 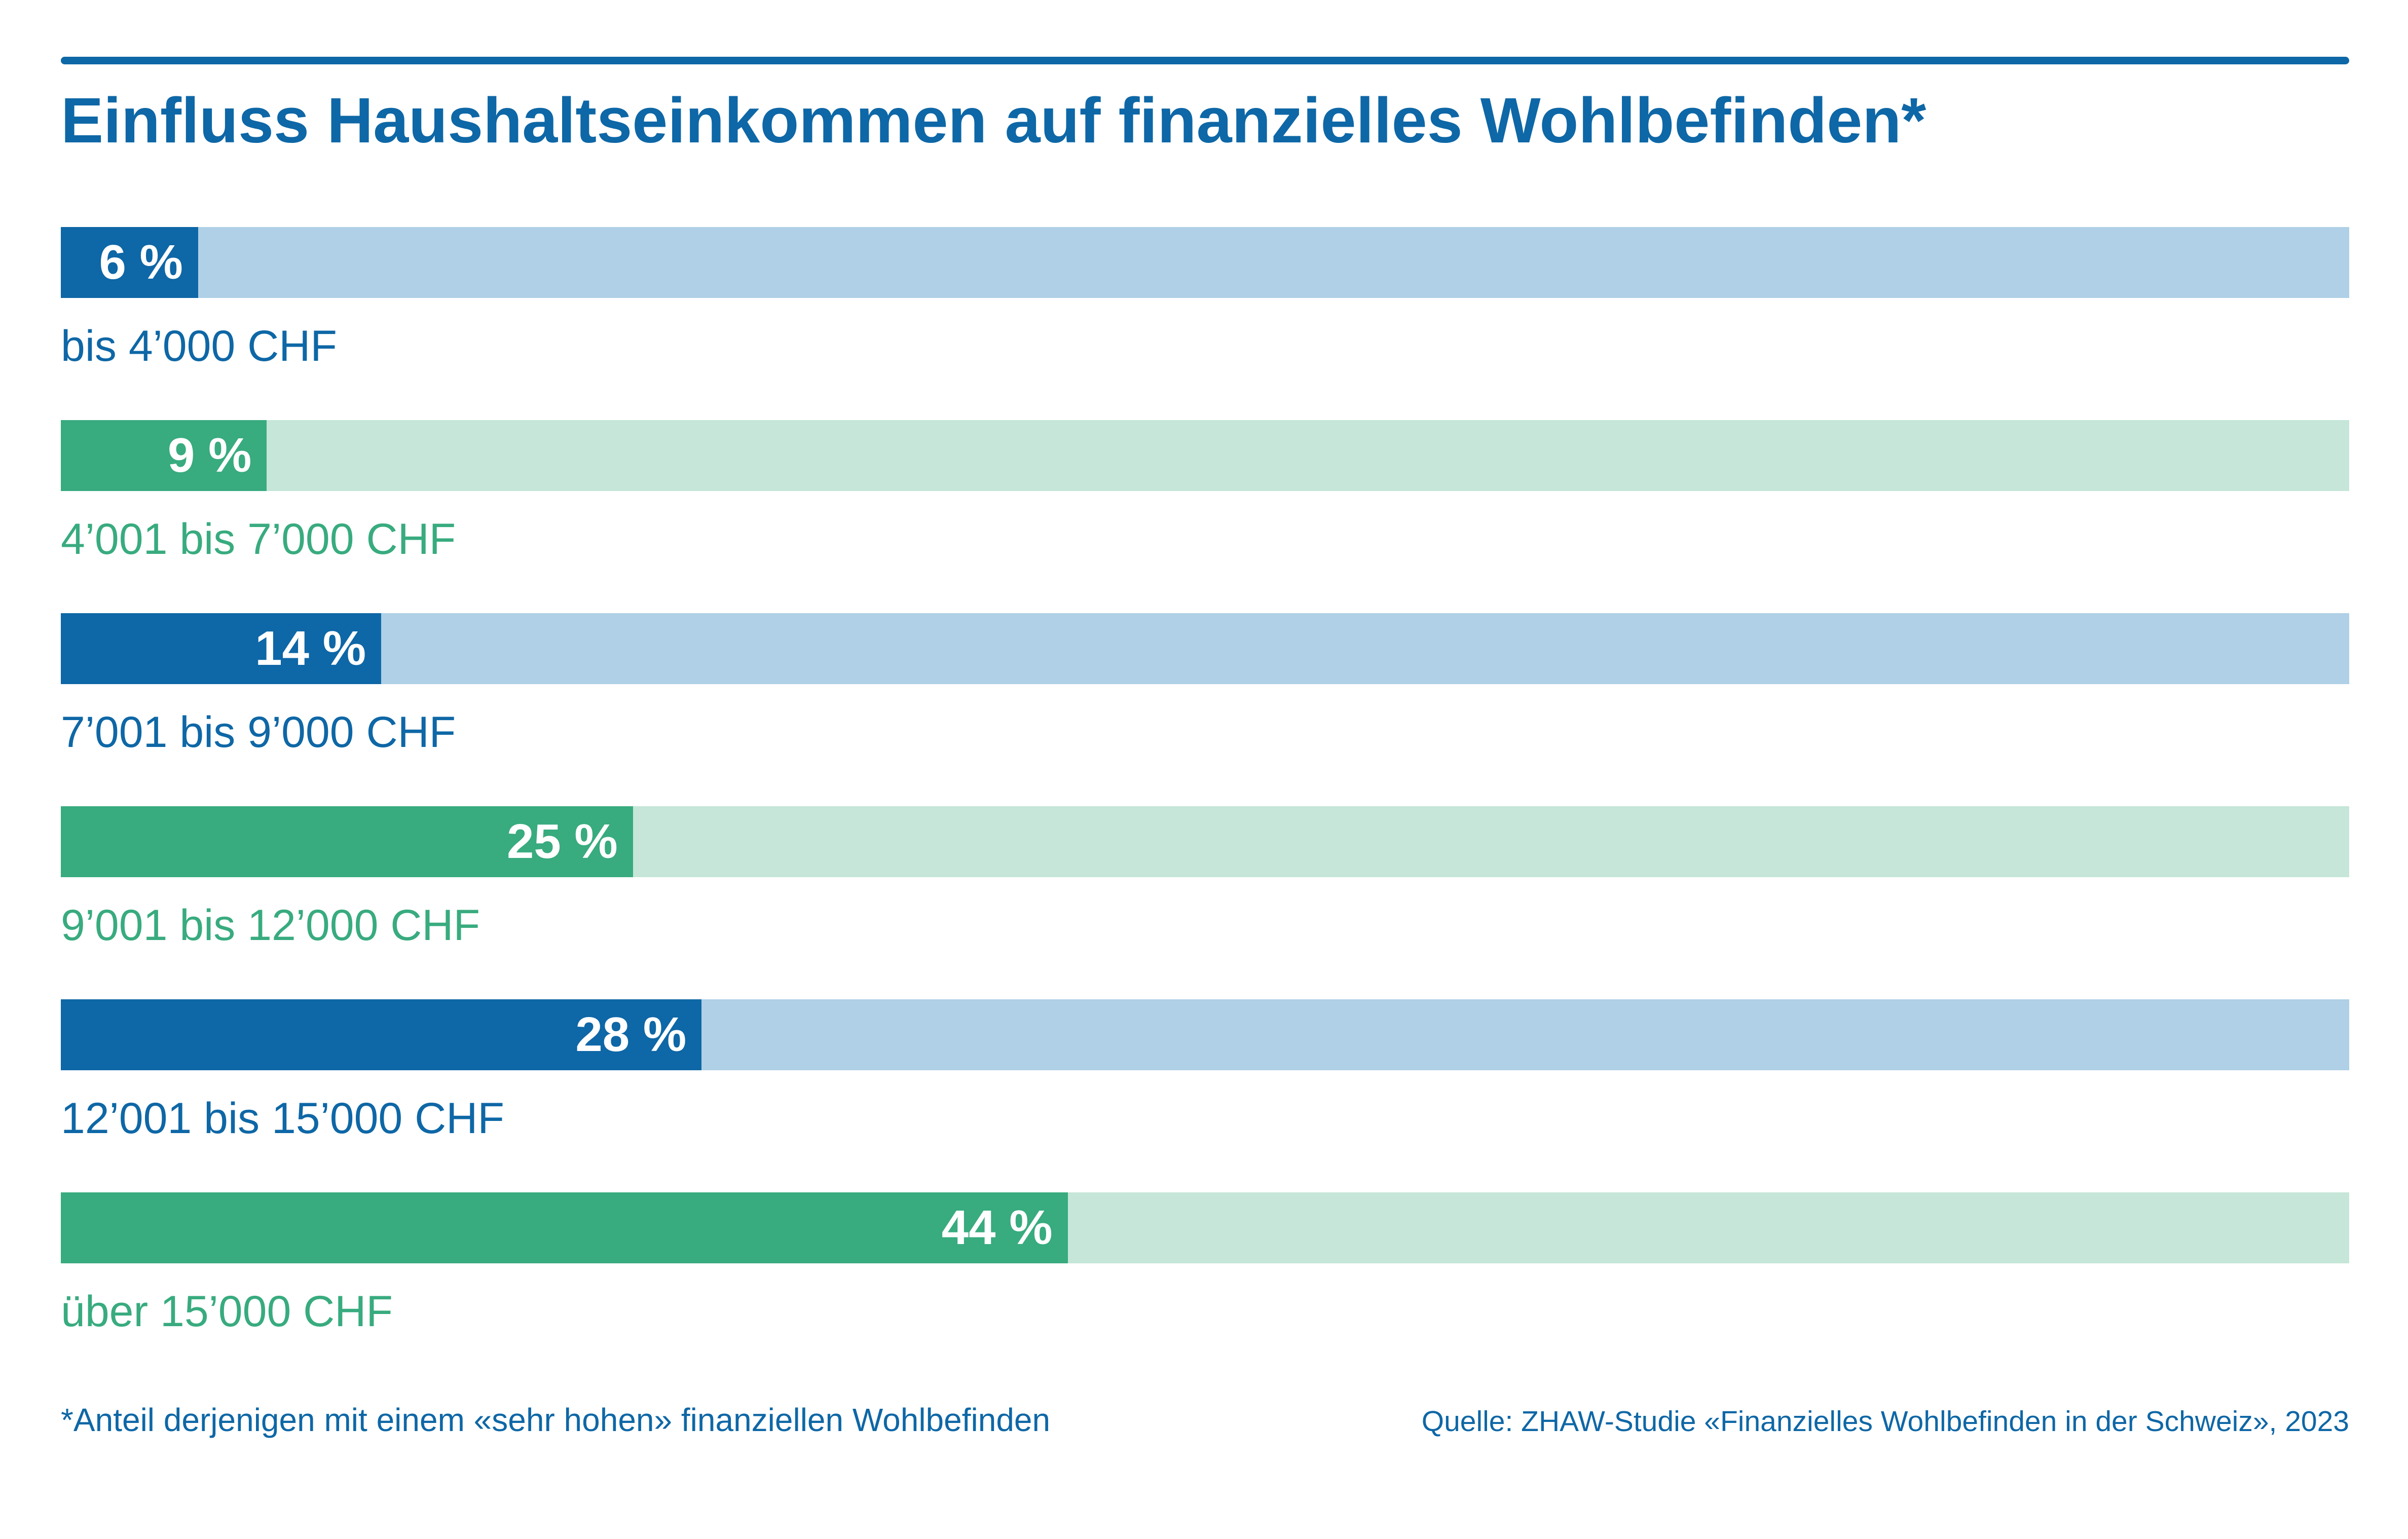 I want to click on bar-track: 14 %, so click(x=1205, y=648).